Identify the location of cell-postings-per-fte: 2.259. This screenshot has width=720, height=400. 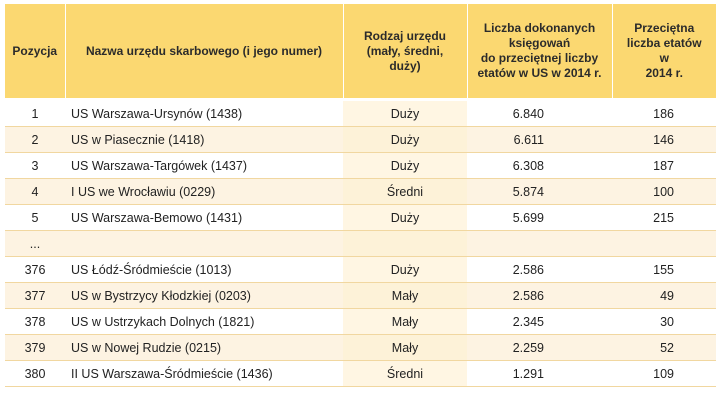
(539, 347).